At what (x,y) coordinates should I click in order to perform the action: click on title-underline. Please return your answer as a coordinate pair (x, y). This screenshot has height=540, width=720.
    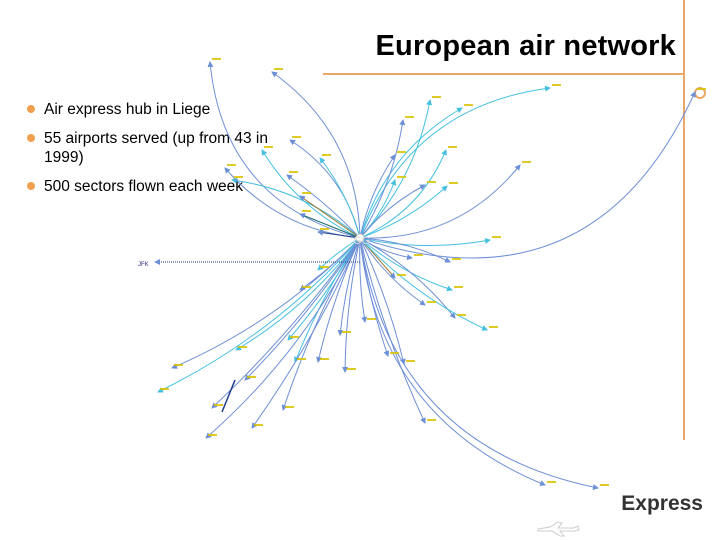
    Looking at the image, I should click on (503, 74).